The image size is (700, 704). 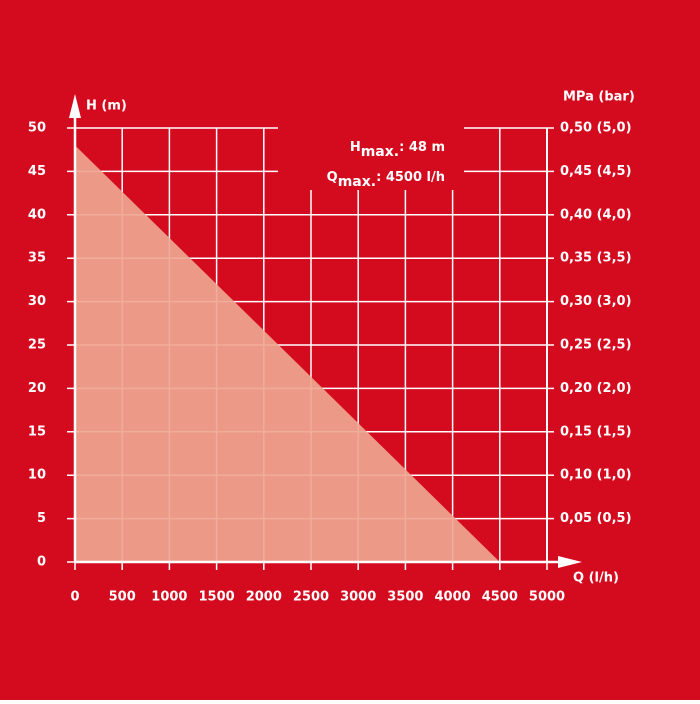 I want to click on y2-tick-label: 0,20 (2,0), so click(x=596, y=388).